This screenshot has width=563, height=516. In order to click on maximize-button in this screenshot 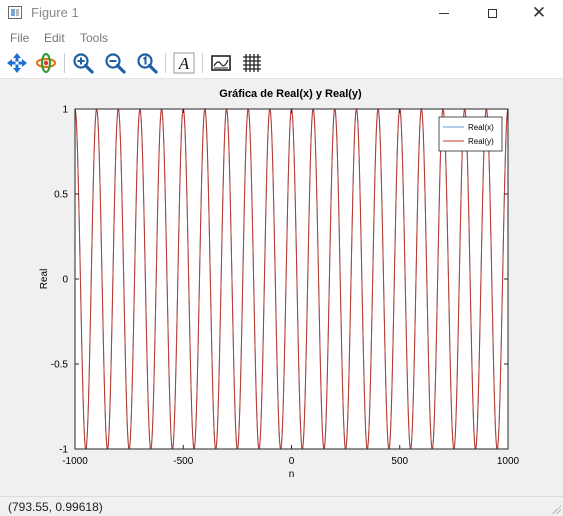, I will do `click(492, 13)`.